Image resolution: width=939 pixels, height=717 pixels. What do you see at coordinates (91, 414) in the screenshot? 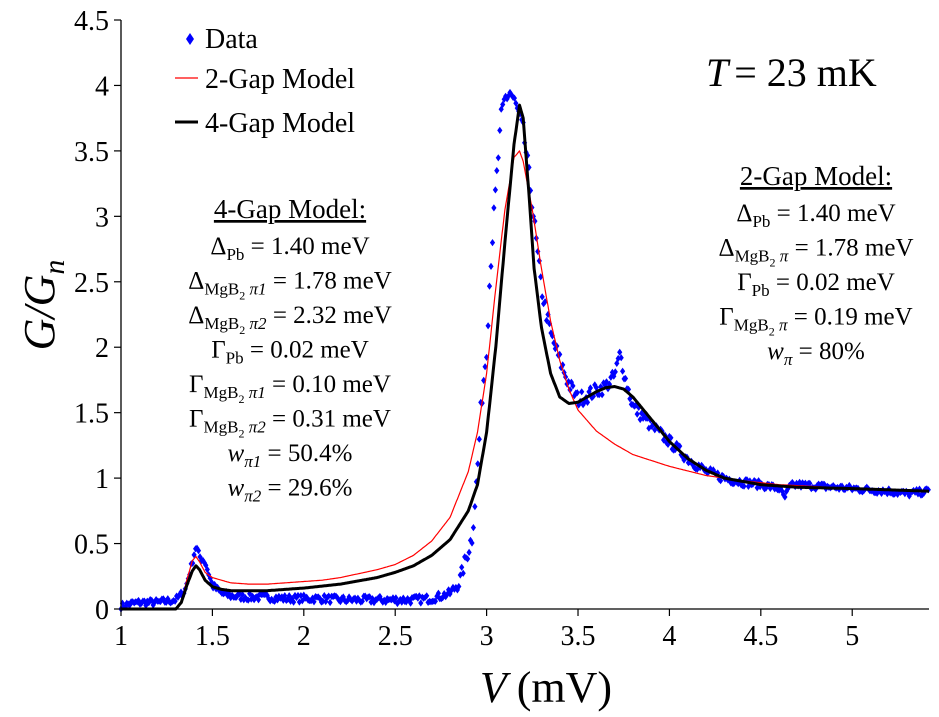
I see `y-tick-label: 1.5` at bounding box center [91, 414].